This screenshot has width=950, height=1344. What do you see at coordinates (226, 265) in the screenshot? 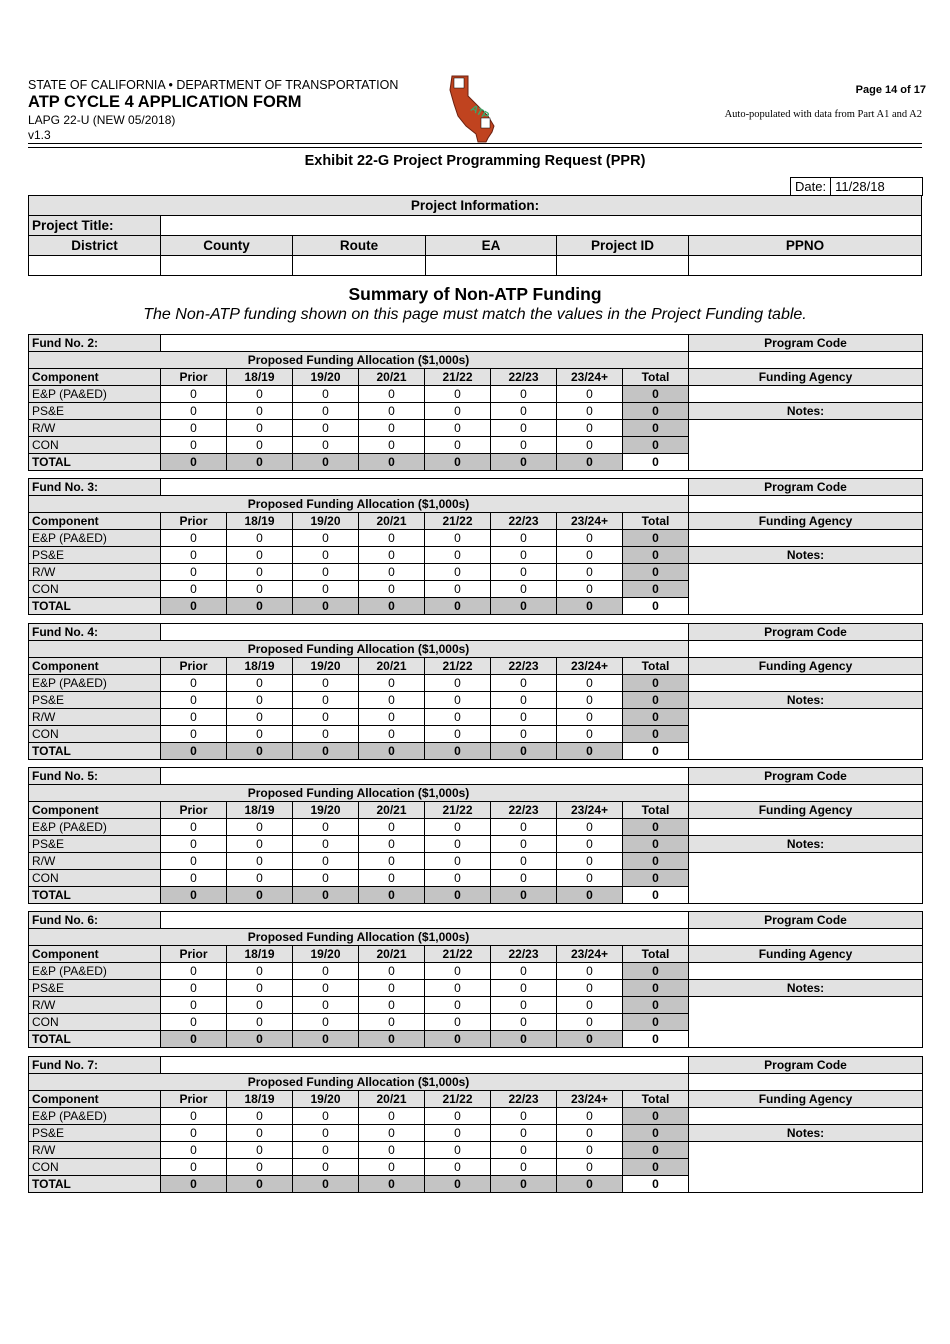
I see `project-info-value` at bounding box center [226, 265].